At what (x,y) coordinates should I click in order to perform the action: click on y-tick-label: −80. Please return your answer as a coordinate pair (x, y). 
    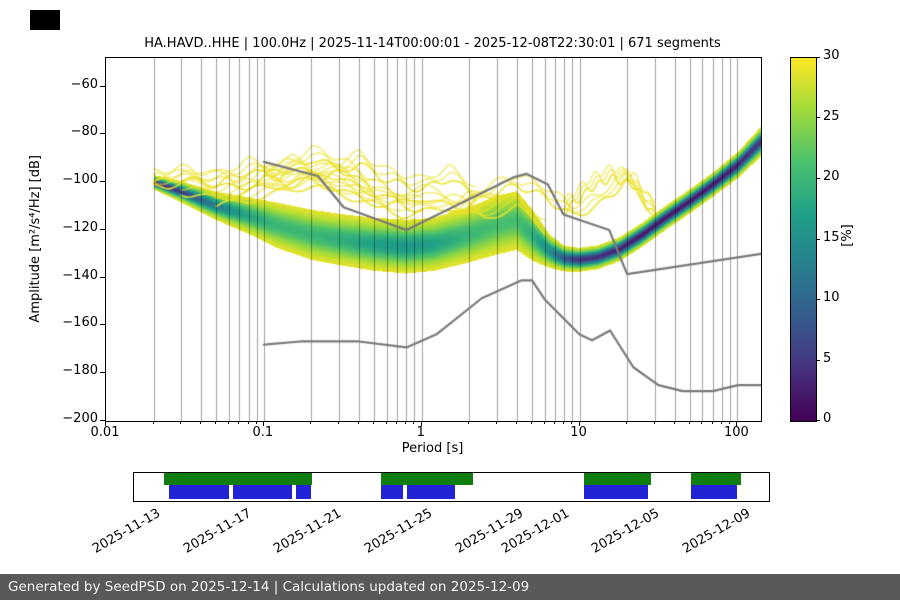
    Looking at the image, I should click on (84, 132).